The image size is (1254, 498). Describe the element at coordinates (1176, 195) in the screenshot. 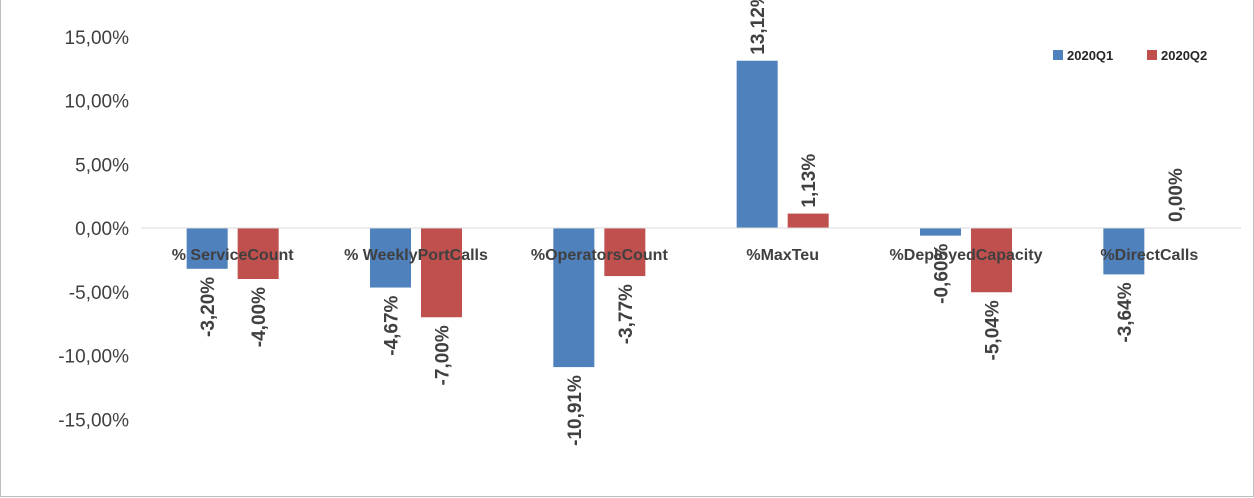

I see `data-label-2020Q2: 0,00%` at that location.